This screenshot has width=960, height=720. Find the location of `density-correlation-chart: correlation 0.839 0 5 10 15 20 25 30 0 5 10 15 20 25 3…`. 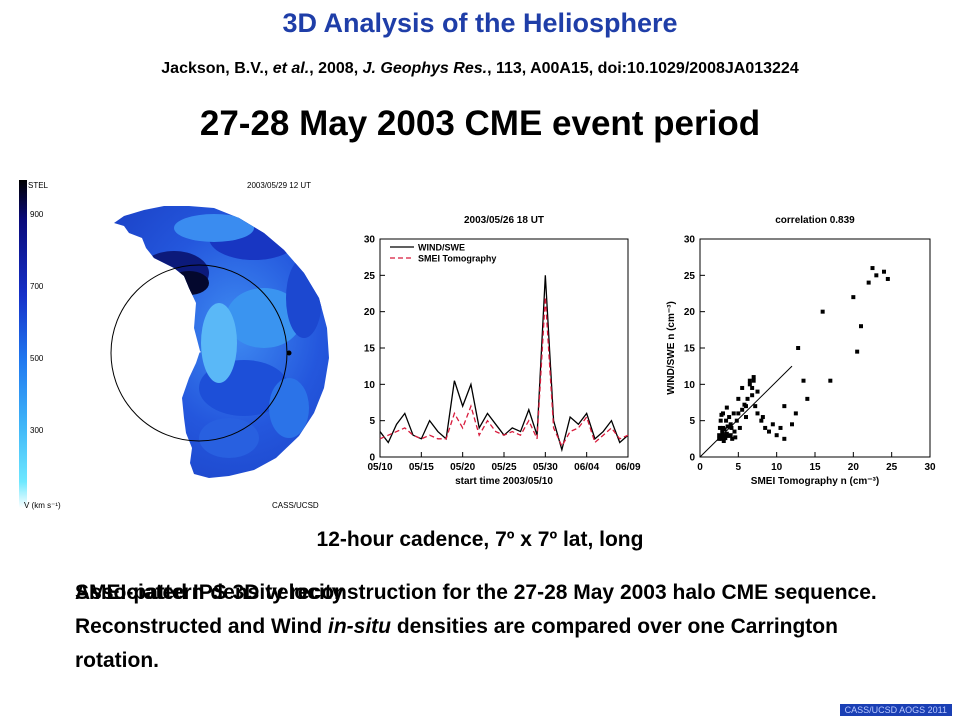

density-correlation-chart: correlation 0.839 0 5 10 15 20 25 30 0 5 10 15 20 25 3… is located at coordinates (795, 355).